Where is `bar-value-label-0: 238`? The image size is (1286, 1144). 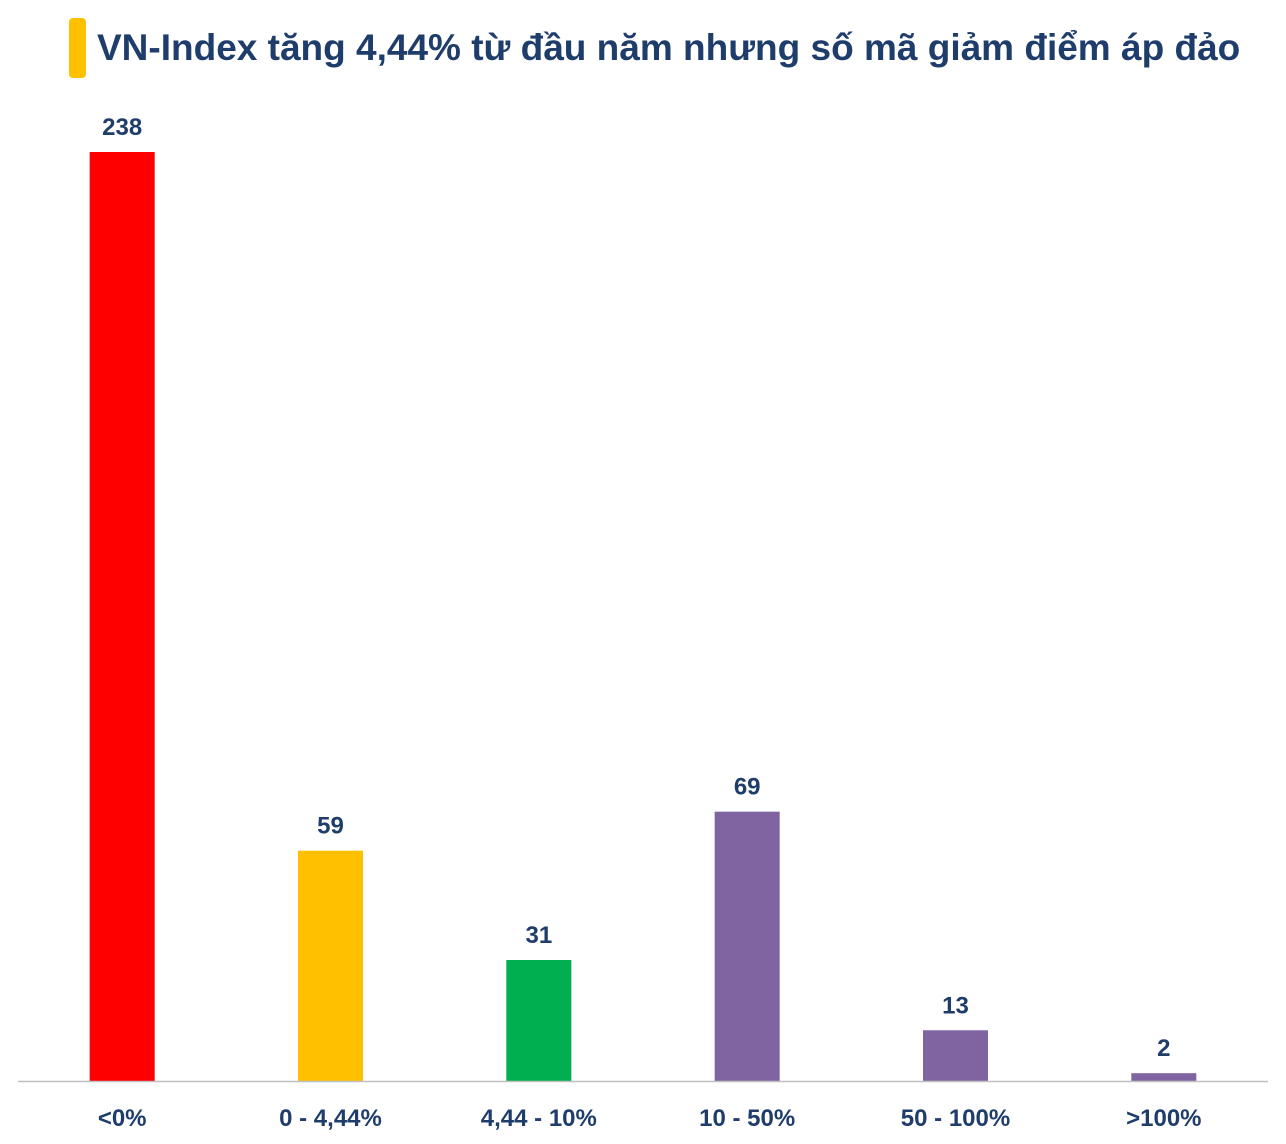
bar-value-label-0: 238 is located at coordinates (122, 127).